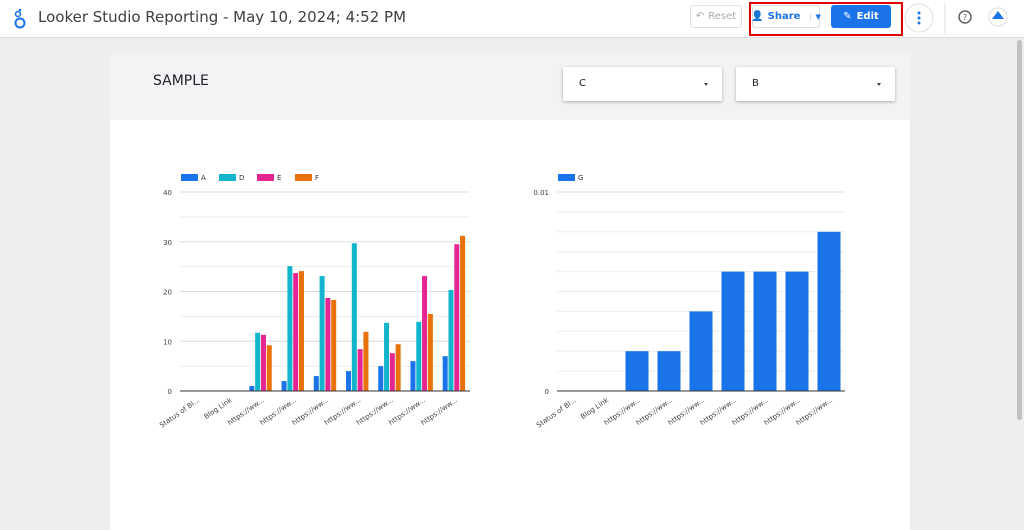 This screenshot has width=1024, height=530. Describe the element at coordinates (167, 293) in the screenshot. I see `y-tick-label: 20` at that location.